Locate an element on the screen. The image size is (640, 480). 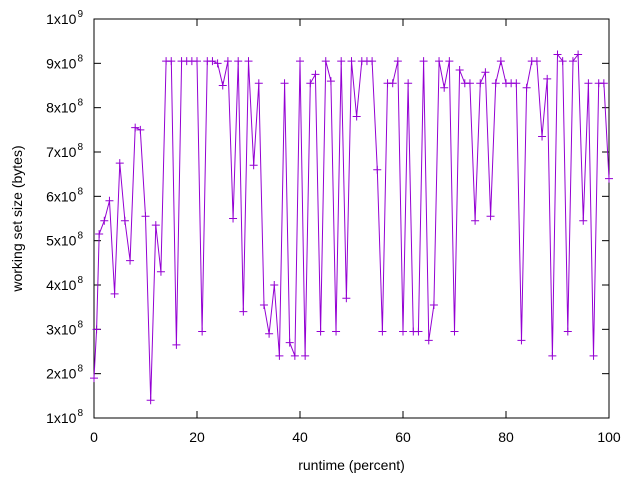
y-tick-mantissa: 4x10 is located at coordinates (61, 285).